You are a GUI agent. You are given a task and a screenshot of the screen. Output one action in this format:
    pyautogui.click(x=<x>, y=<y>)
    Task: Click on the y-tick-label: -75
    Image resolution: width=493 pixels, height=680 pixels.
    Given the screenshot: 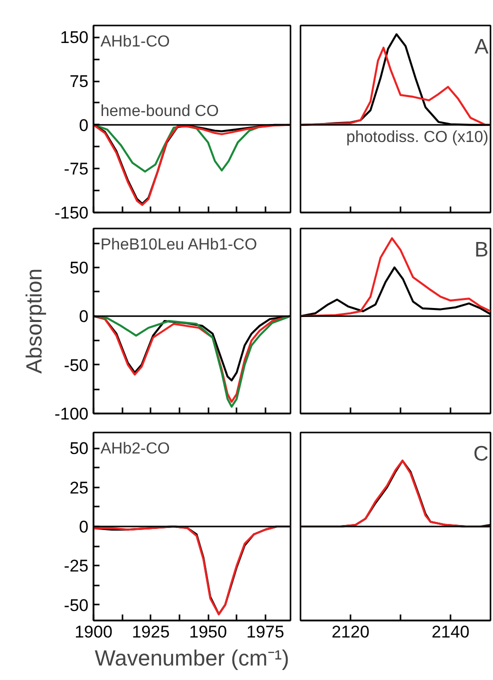 What is the action you would take?
    pyautogui.click(x=76, y=169)
    